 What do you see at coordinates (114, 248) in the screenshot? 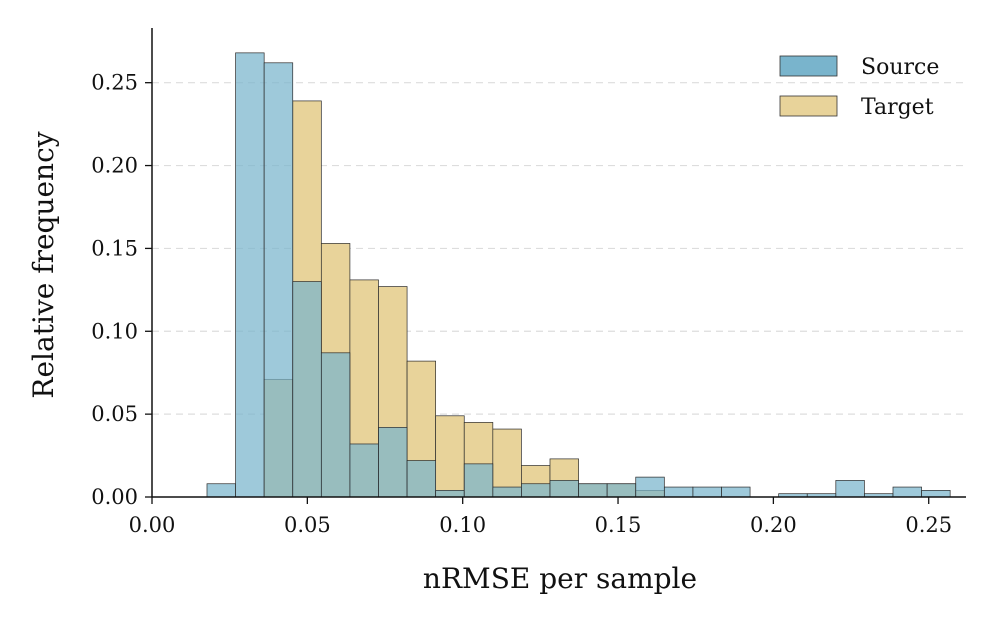
I see `y-tick-label: 0.15` at bounding box center [114, 248].